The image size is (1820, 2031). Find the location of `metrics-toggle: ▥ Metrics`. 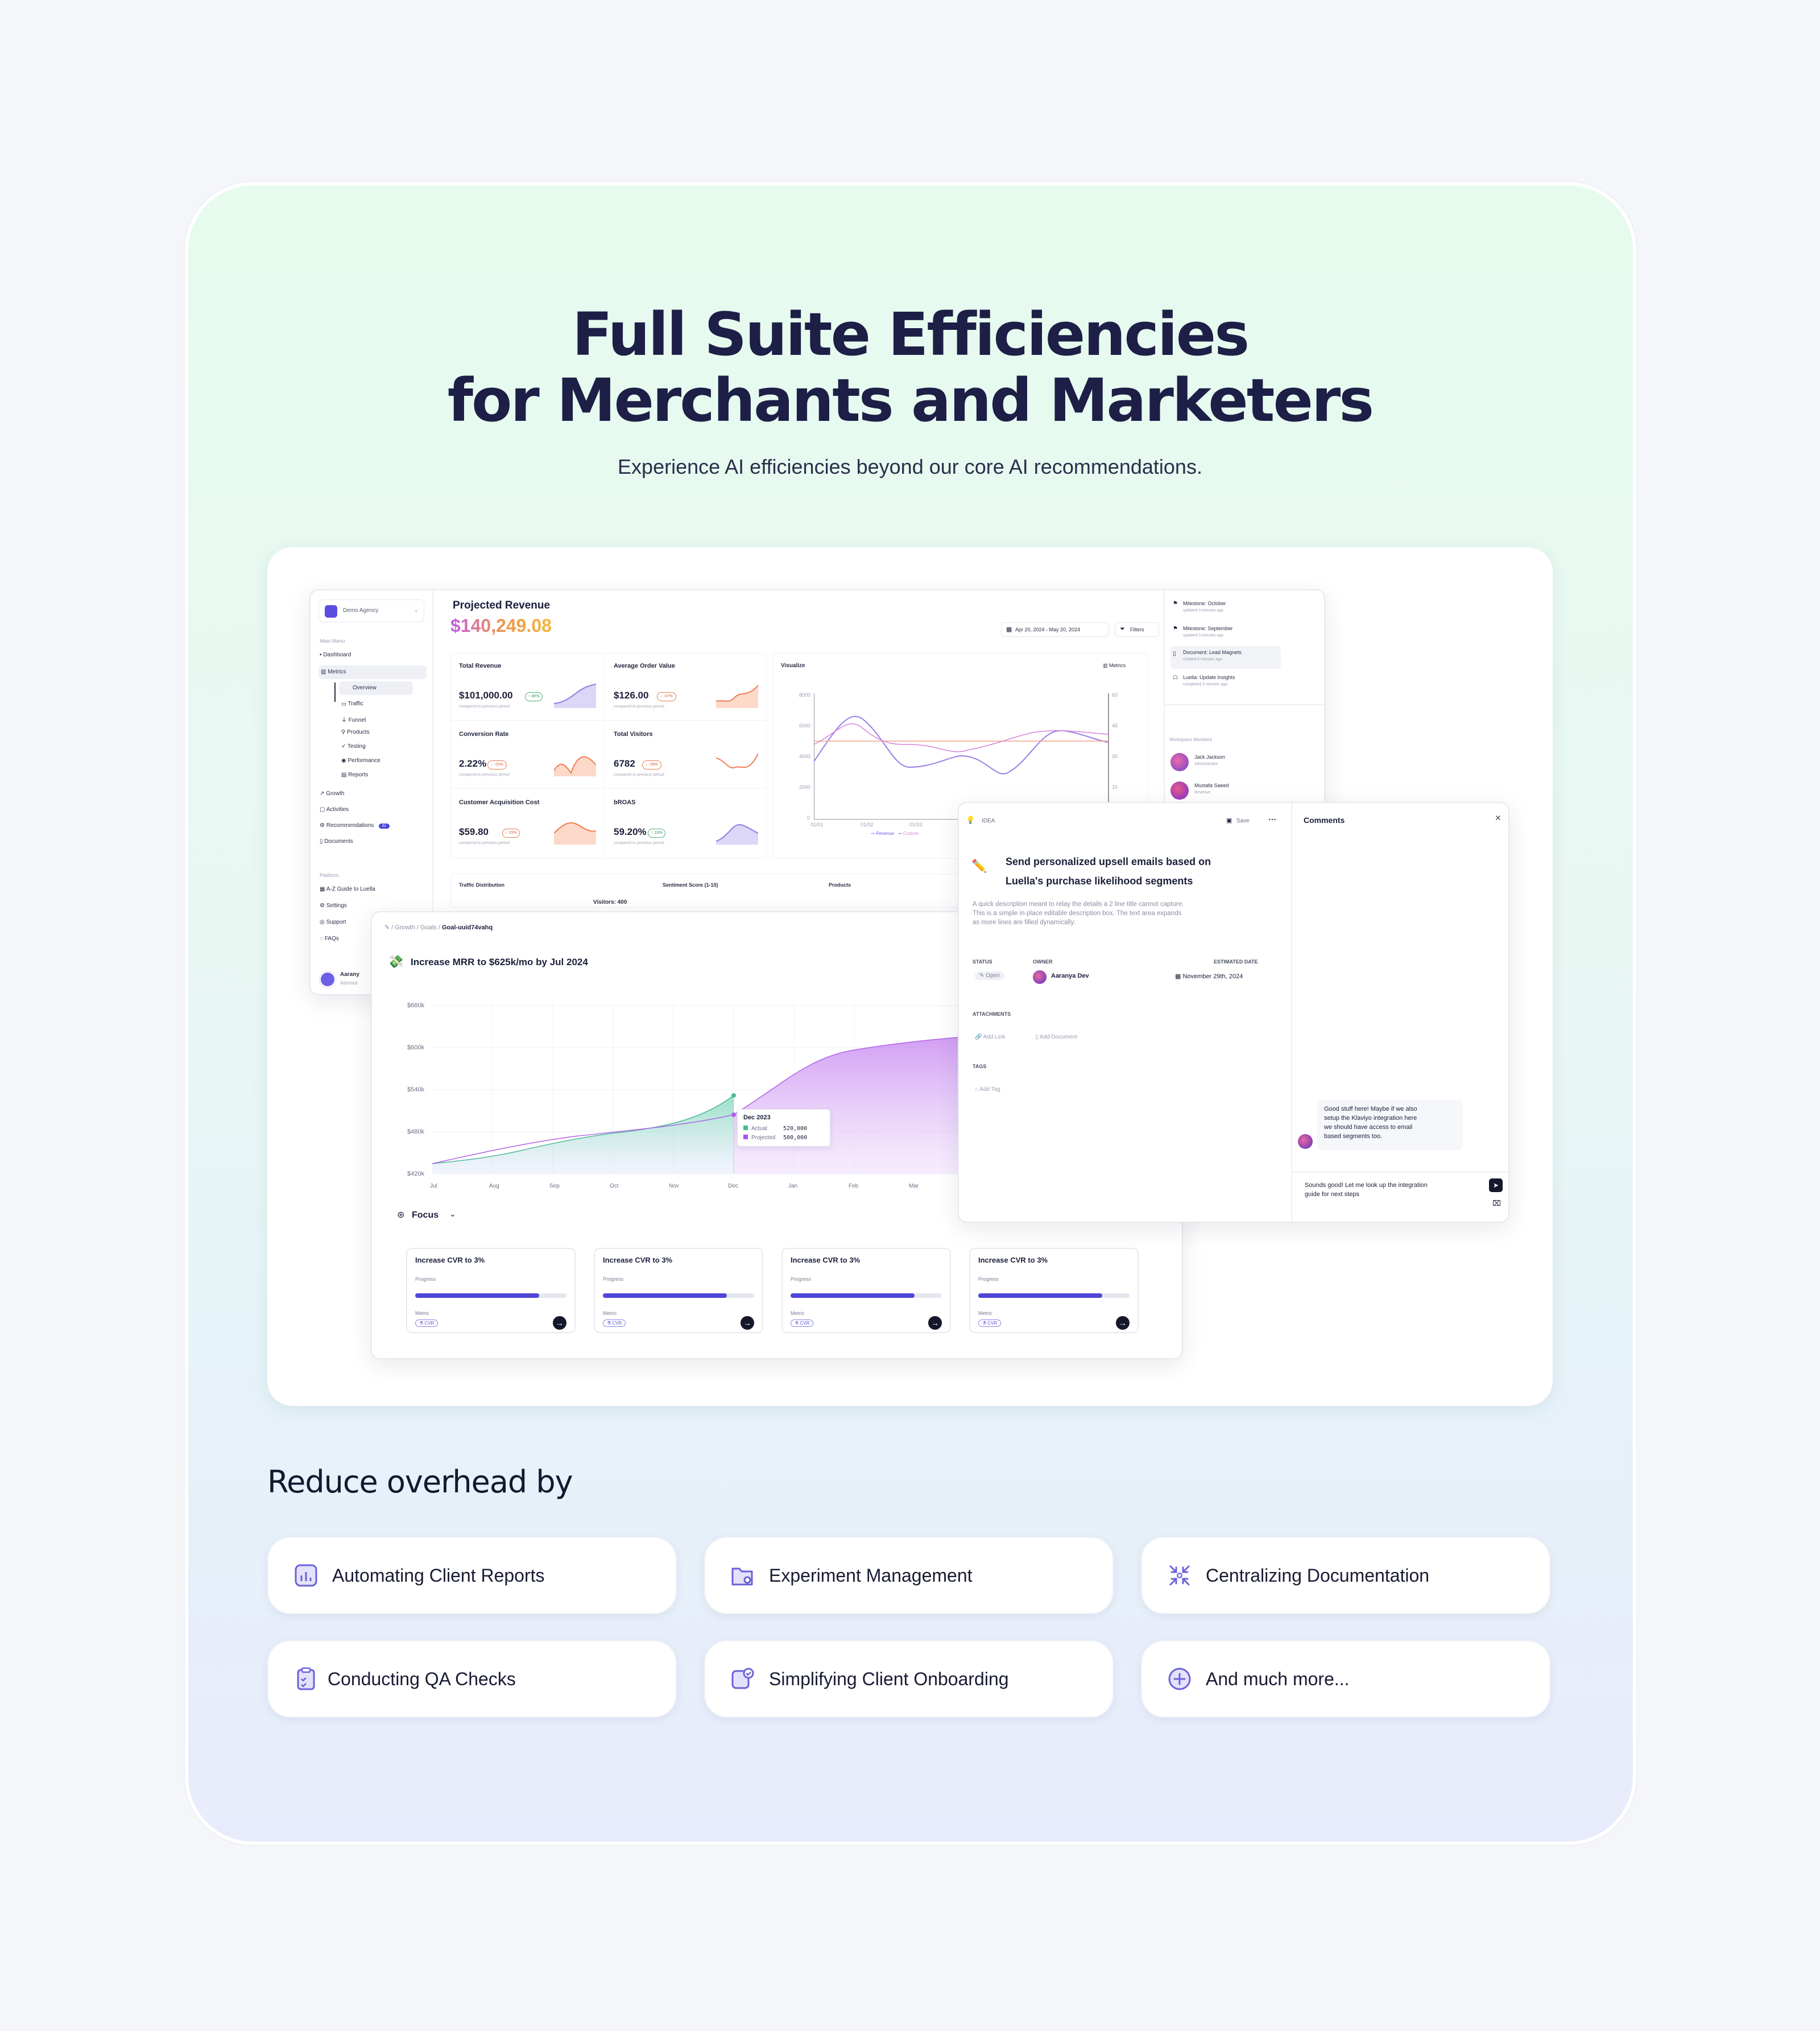

metrics-toggle: ▥ Metrics is located at coordinates (1114, 665).